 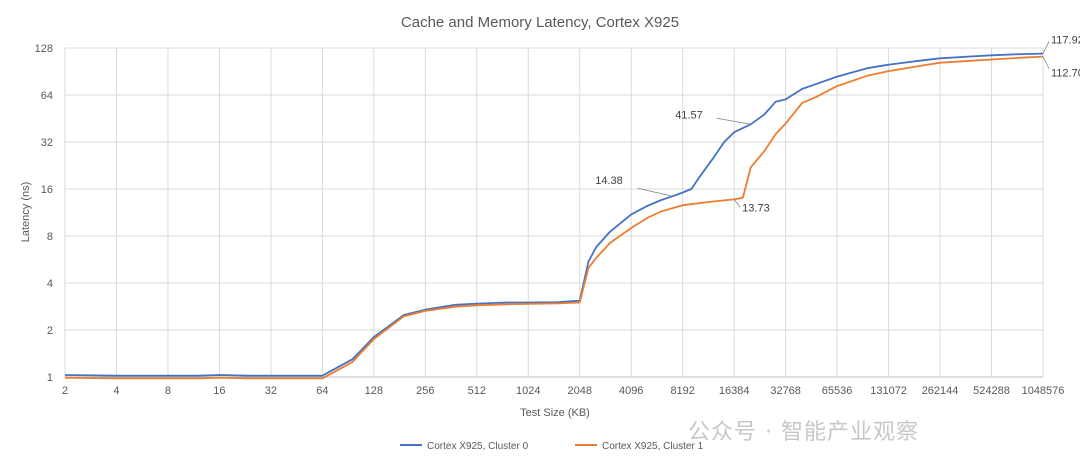 What do you see at coordinates (528, 391) in the screenshot?
I see `x-tick-label: 1024` at bounding box center [528, 391].